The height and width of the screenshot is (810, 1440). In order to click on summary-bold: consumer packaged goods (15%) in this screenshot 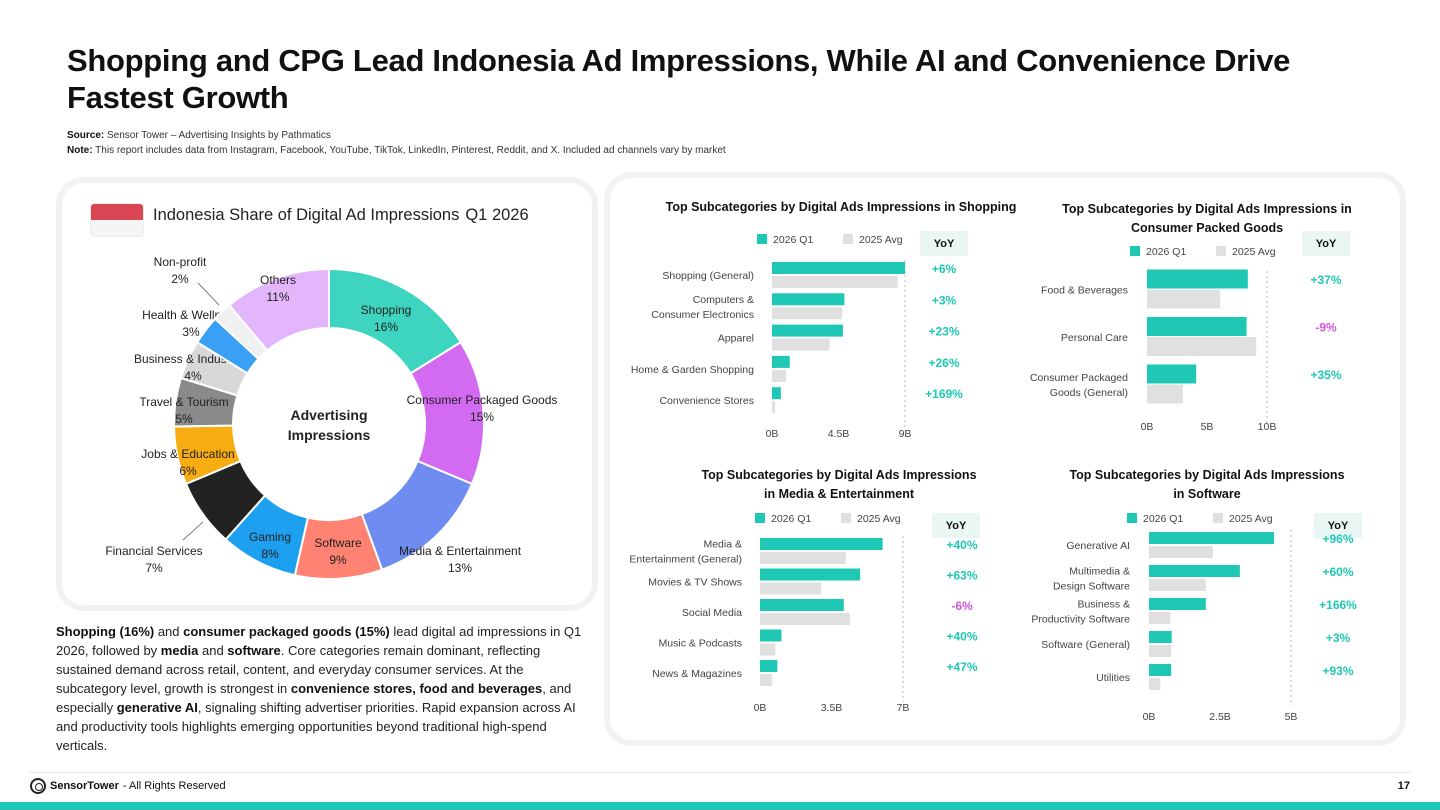, I will do `click(286, 631)`.